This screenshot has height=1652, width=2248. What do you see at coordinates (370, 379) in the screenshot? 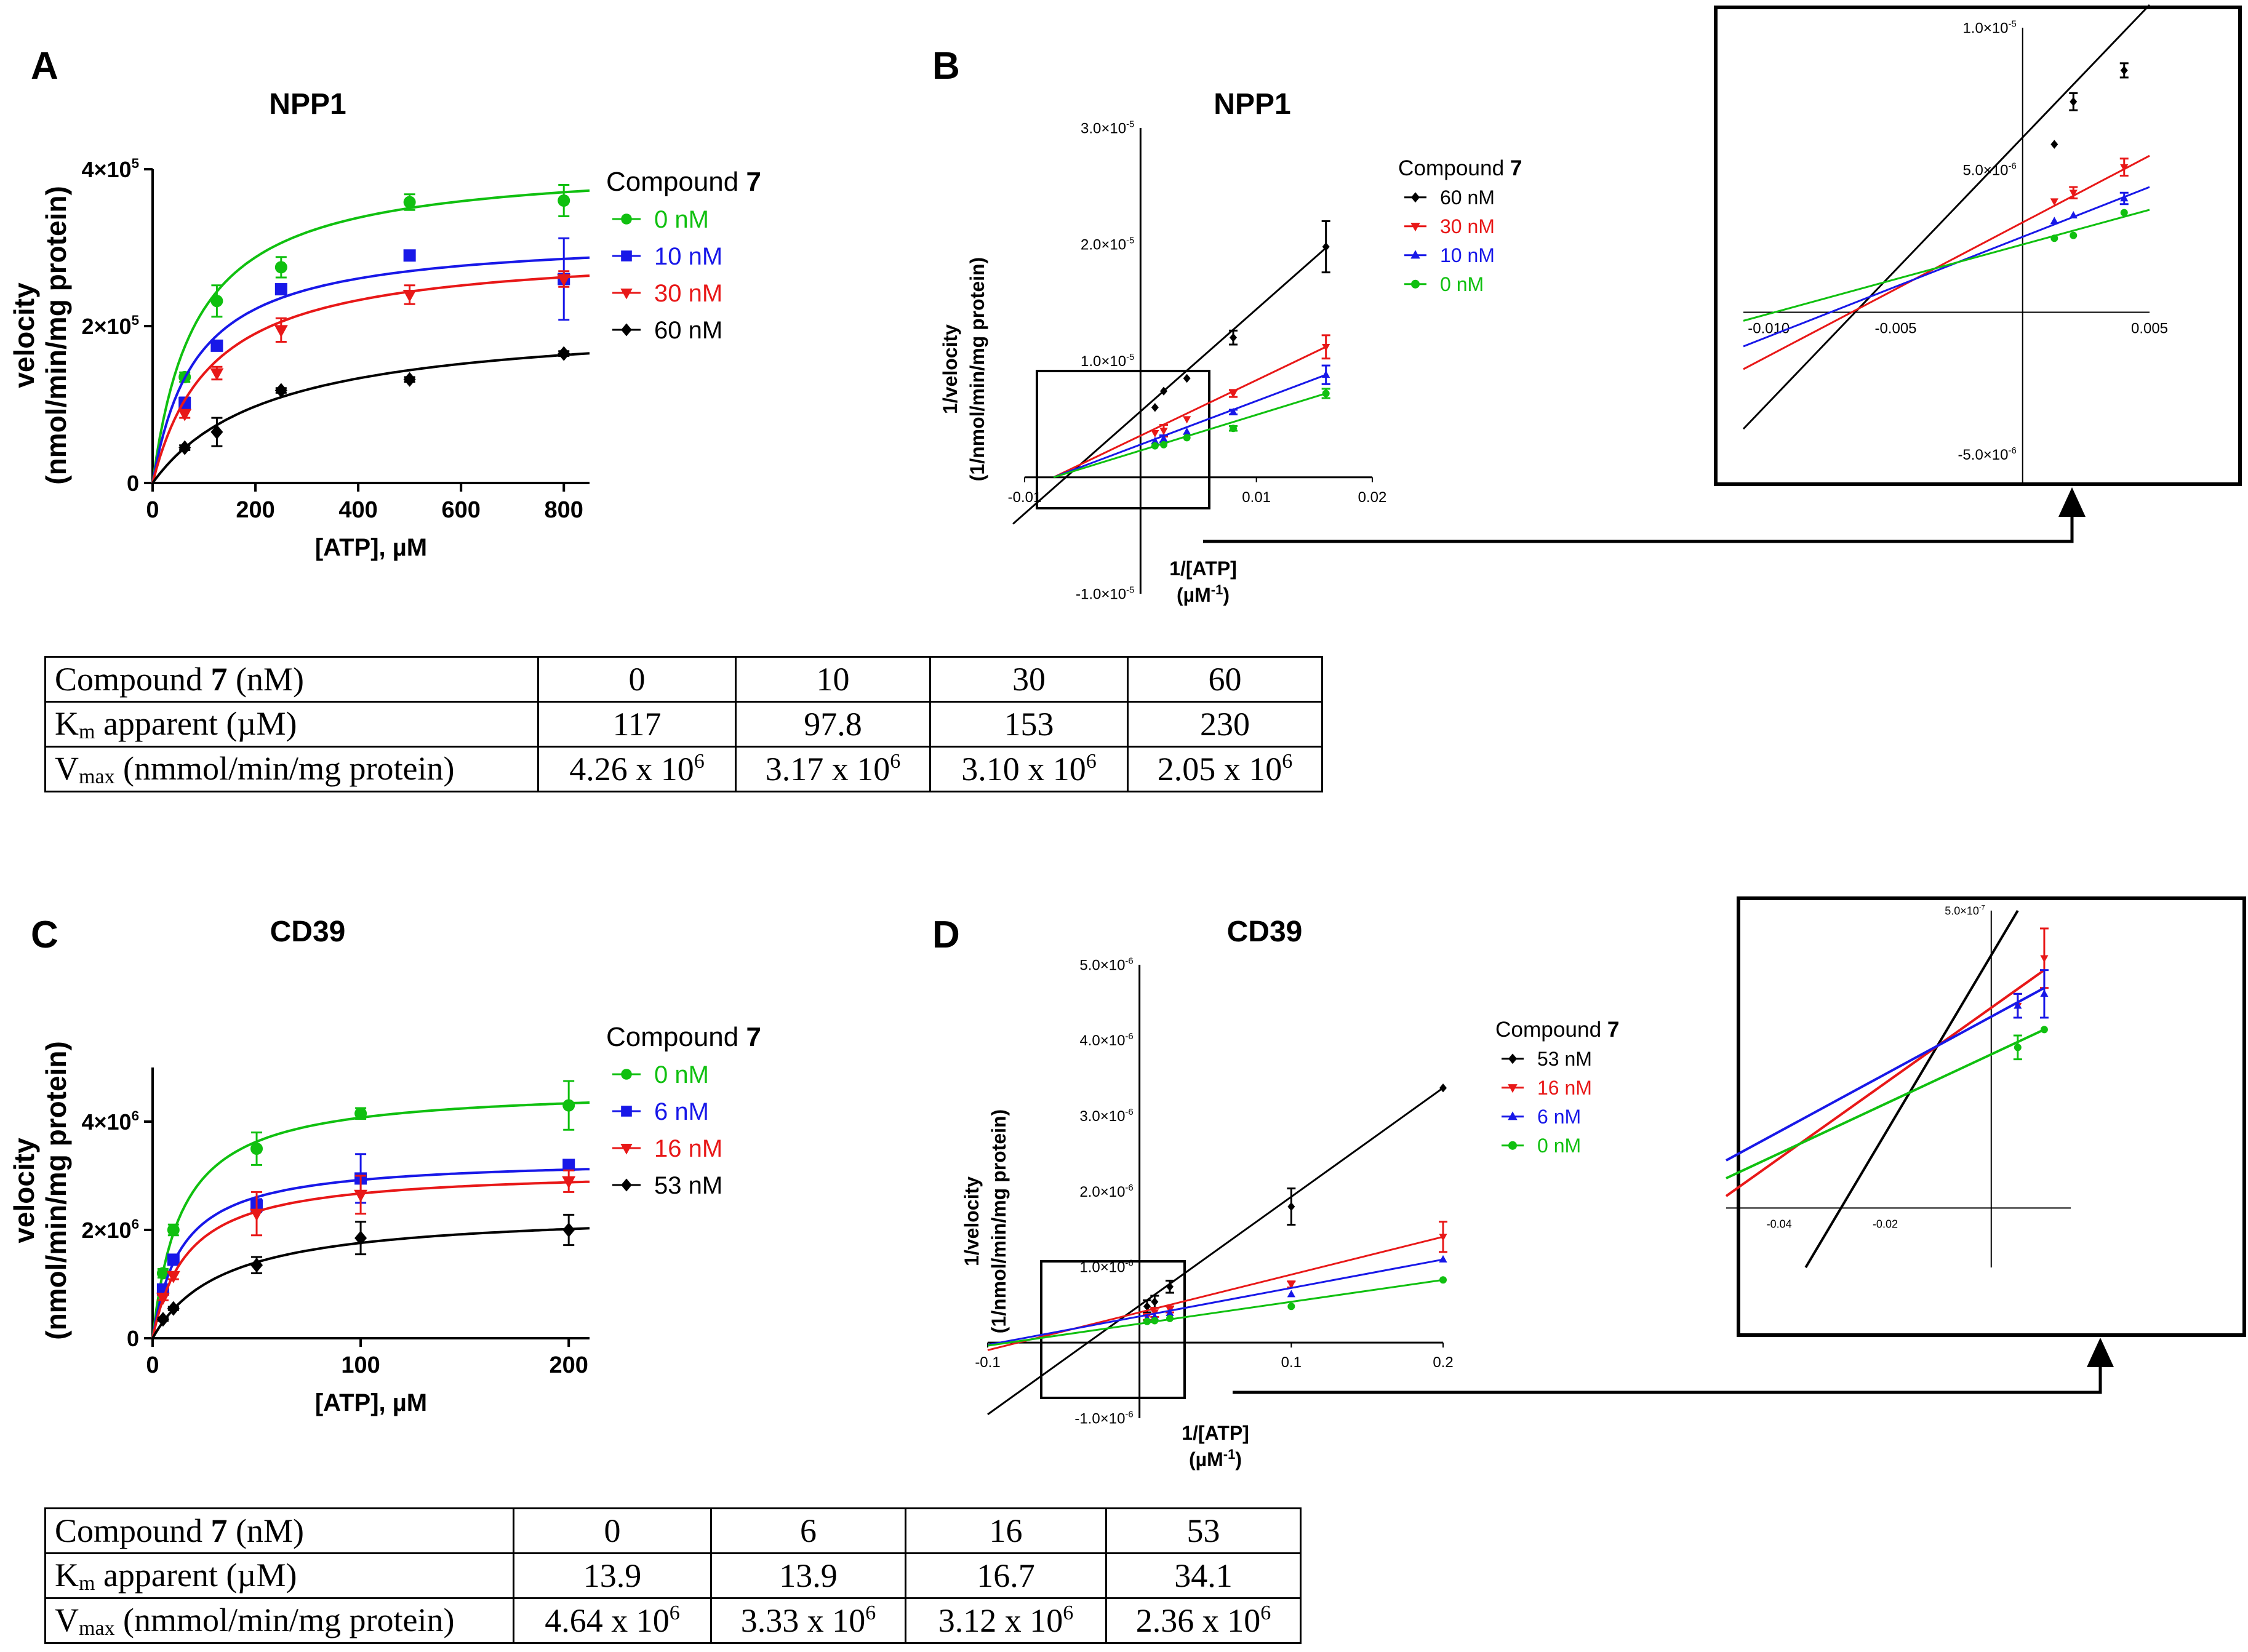
I see `fit-curve-30-nM` at bounding box center [370, 379].